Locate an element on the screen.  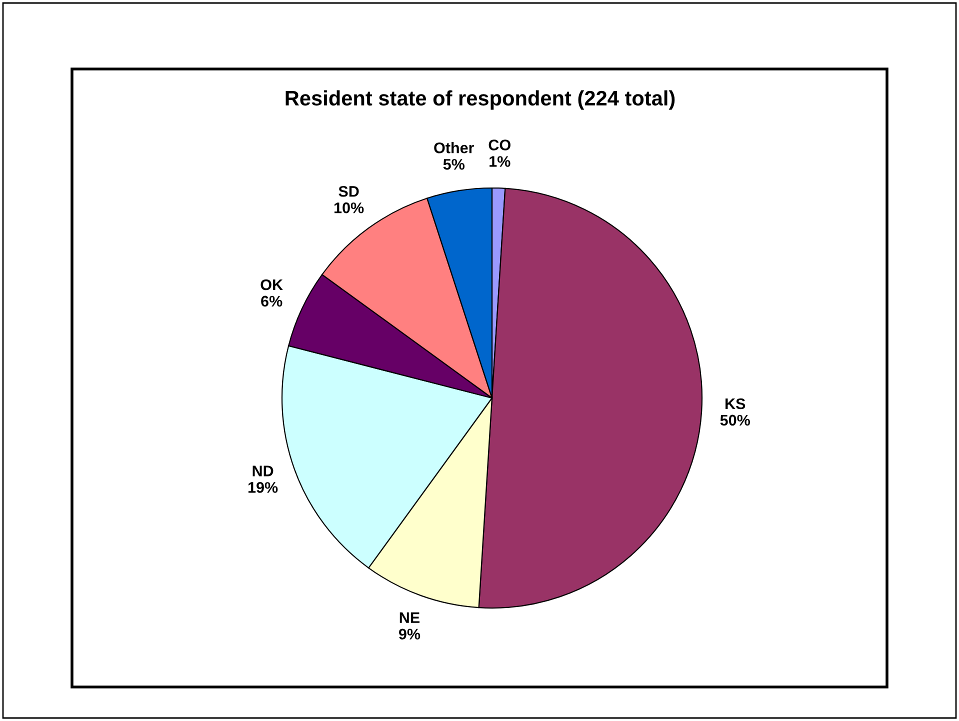
data-label: 1% is located at coordinates (500, 161).